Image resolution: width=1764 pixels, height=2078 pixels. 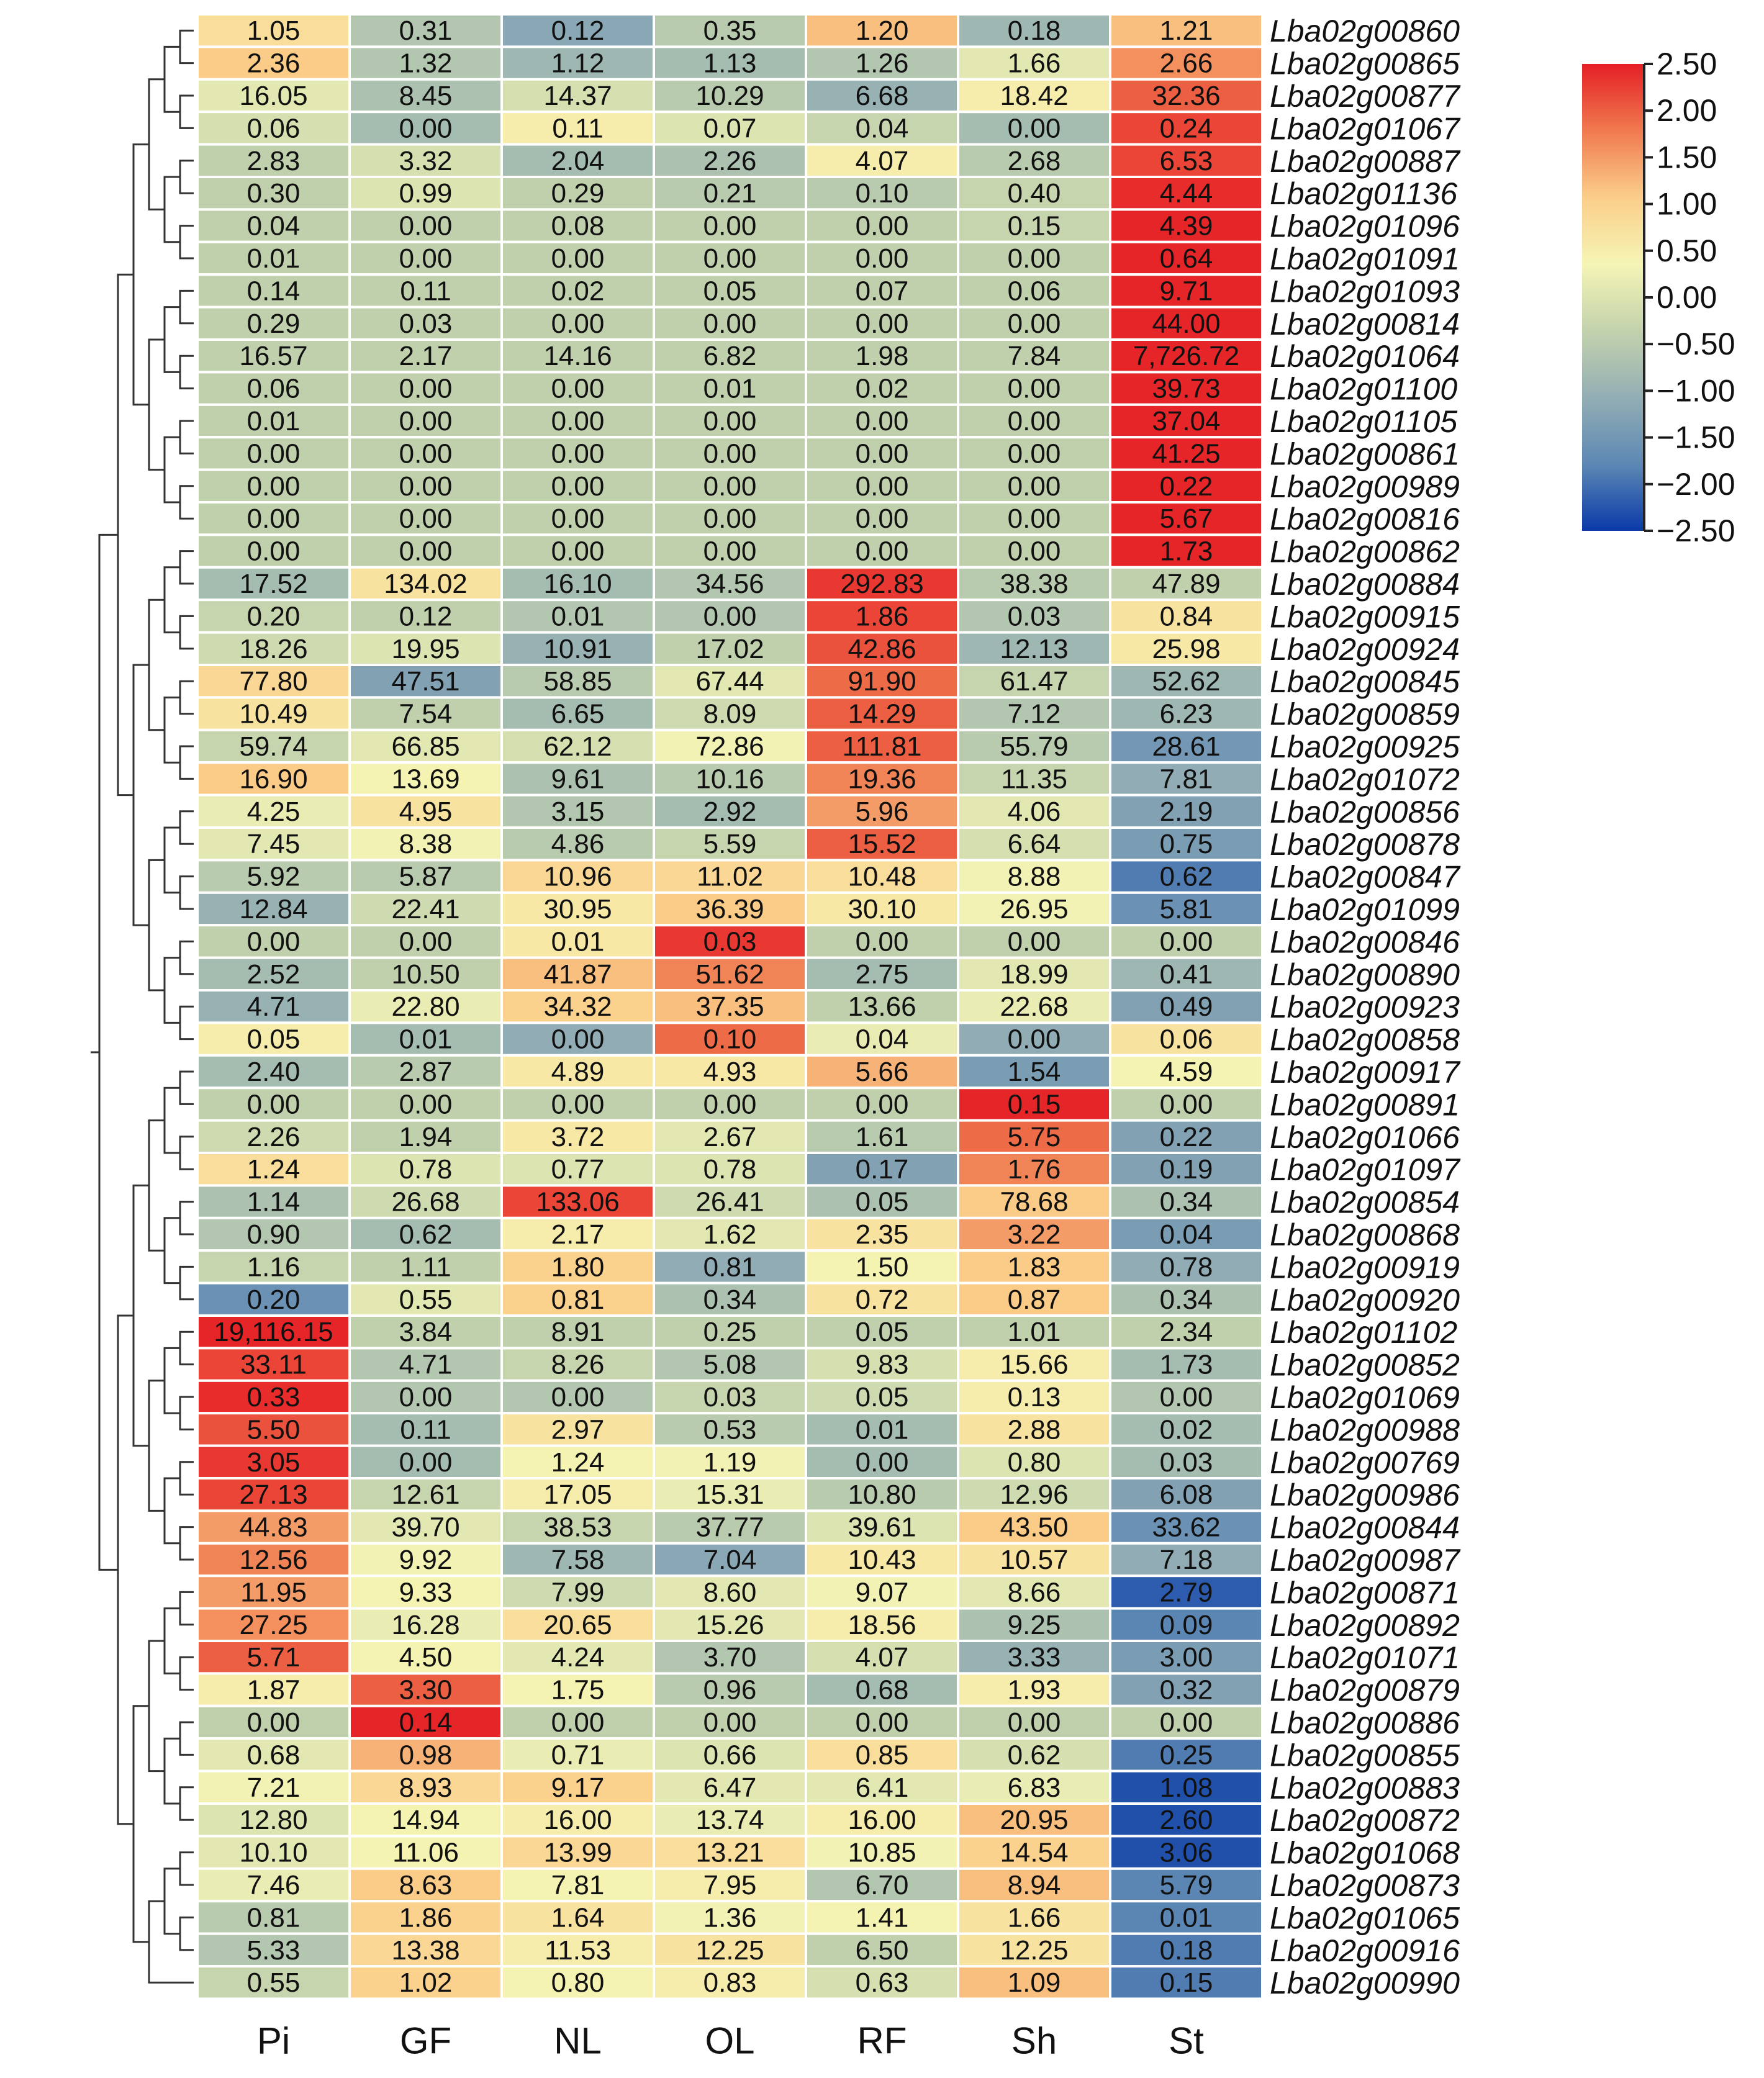 I want to click on cell-value: 30.95, so click(x=577, y=909).